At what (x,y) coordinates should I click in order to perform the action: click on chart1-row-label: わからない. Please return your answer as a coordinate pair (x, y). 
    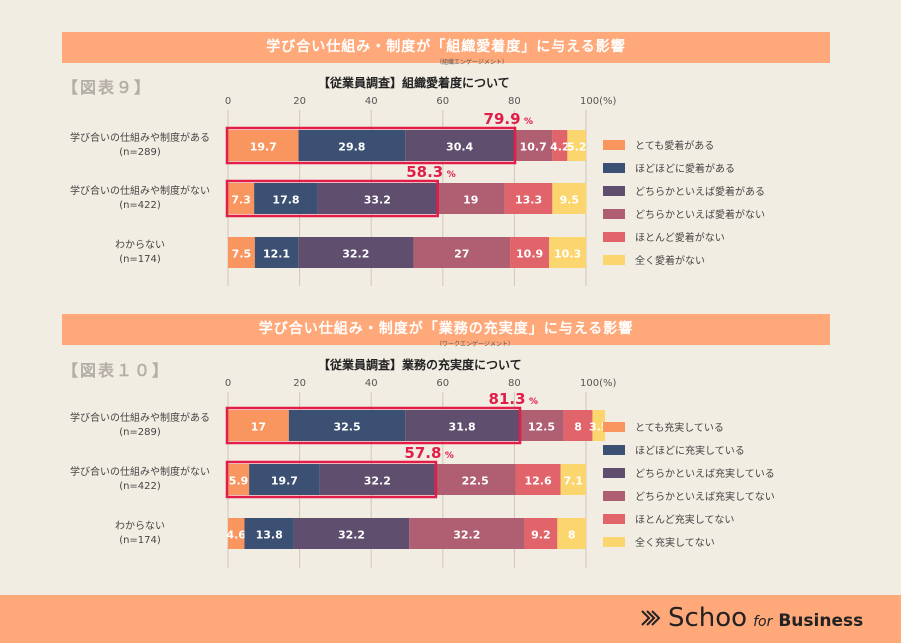
    Looking at the image, I should click on (140, 245).